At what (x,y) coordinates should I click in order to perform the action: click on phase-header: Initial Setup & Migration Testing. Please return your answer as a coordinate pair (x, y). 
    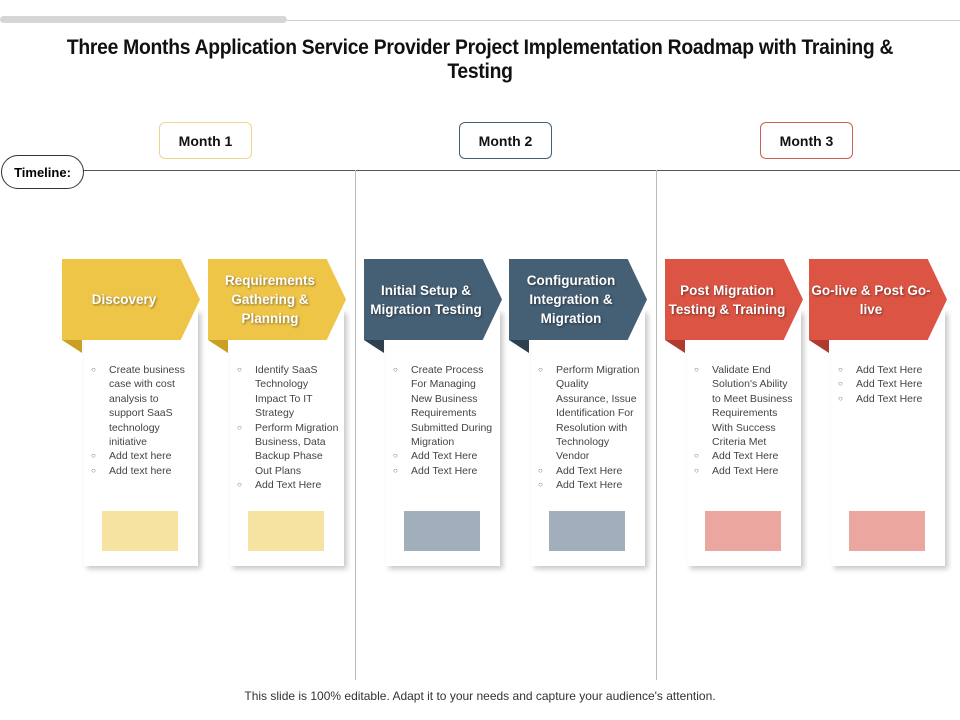
    Looking at the image, I should click on (433, 299).